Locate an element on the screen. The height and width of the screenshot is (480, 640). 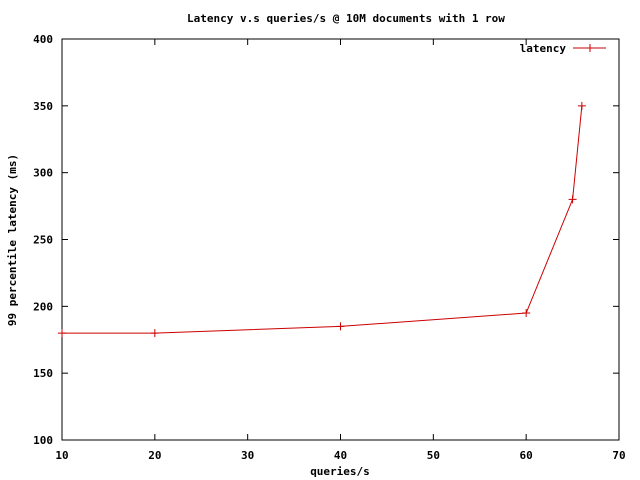
y-tick-label: 250 is located at coordinates (43, 240).